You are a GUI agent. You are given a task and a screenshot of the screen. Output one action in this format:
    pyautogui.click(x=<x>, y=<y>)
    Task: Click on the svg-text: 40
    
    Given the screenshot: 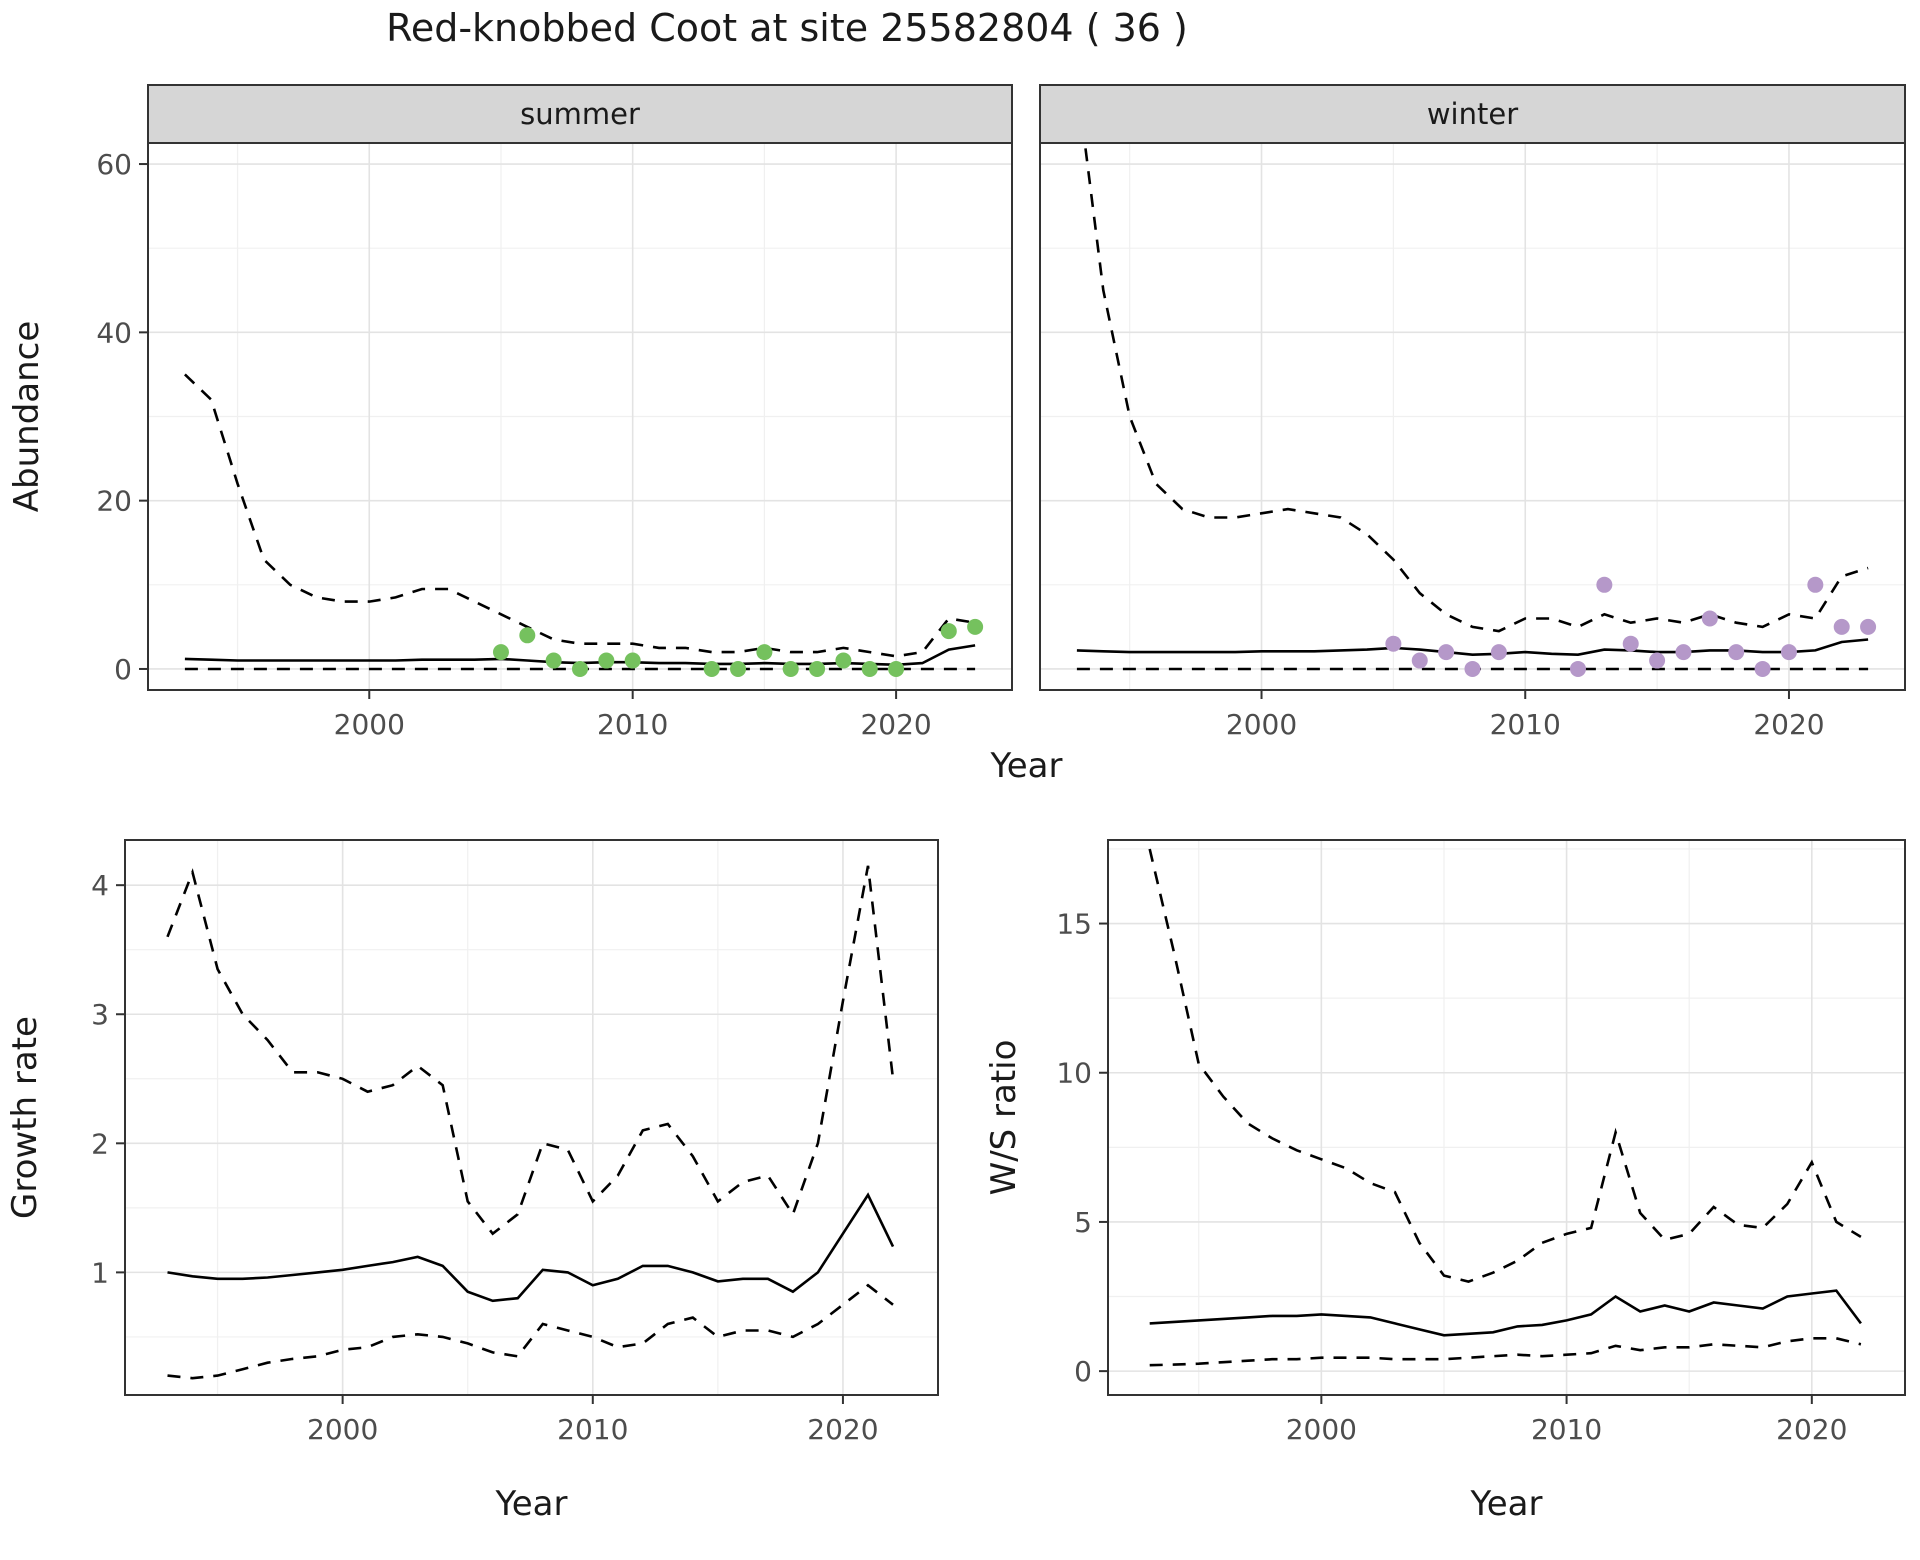 What is the action you would take?
    pyautogui.click(x=114, y=332)
    